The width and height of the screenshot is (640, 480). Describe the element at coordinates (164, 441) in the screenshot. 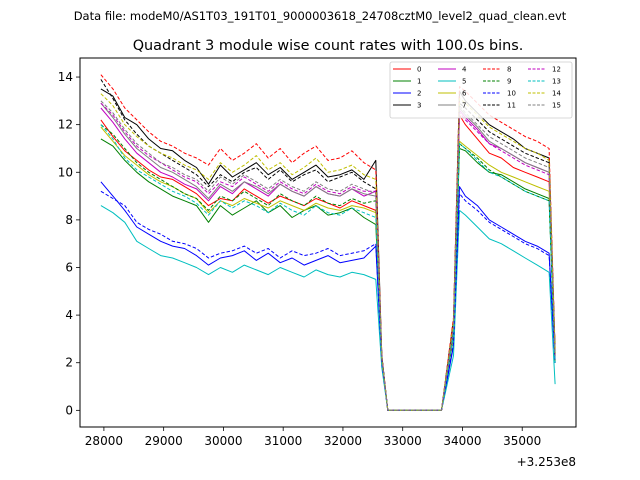

I see `x-tick-label: 29000` at that location.